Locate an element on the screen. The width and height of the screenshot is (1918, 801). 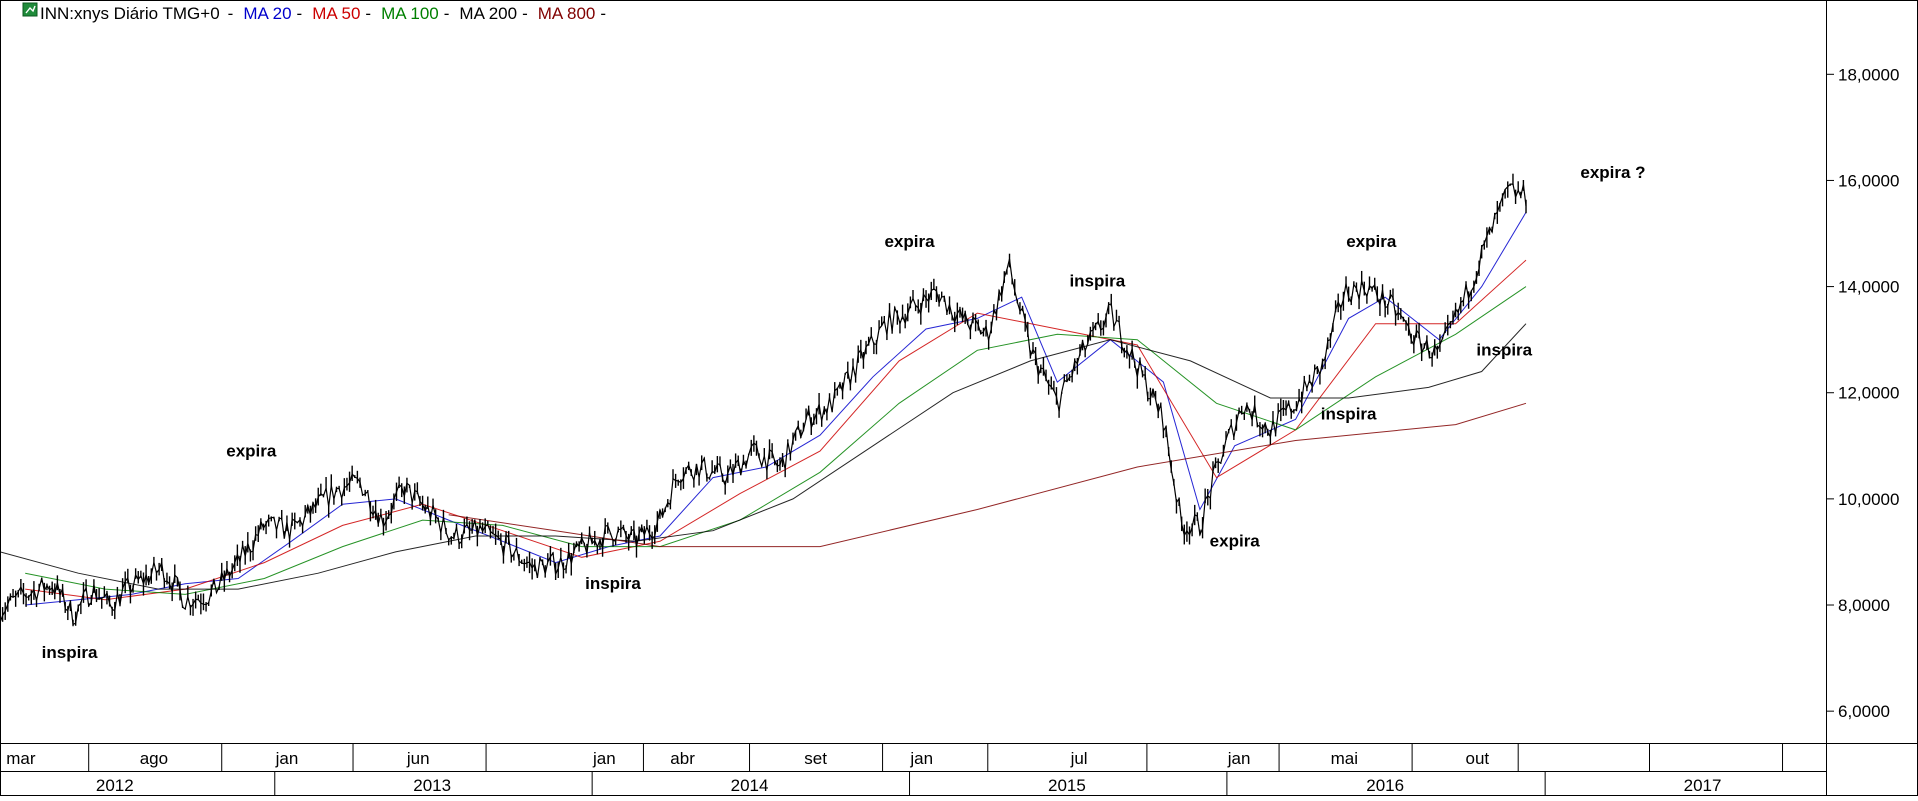
x-month-label: out is located at coordinates (1478, 758).